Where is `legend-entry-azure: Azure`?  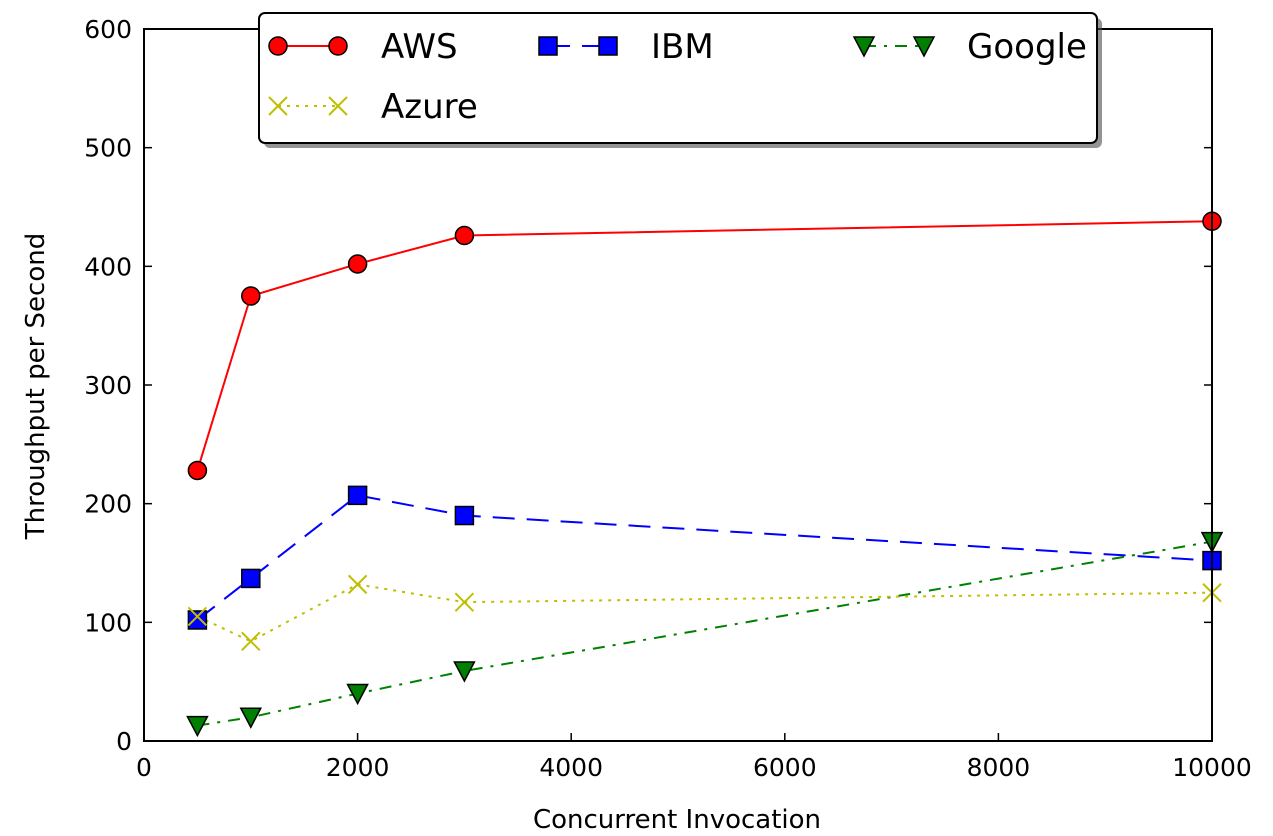 legend-entry-azure: Azure is located at coordinates (373, 107).